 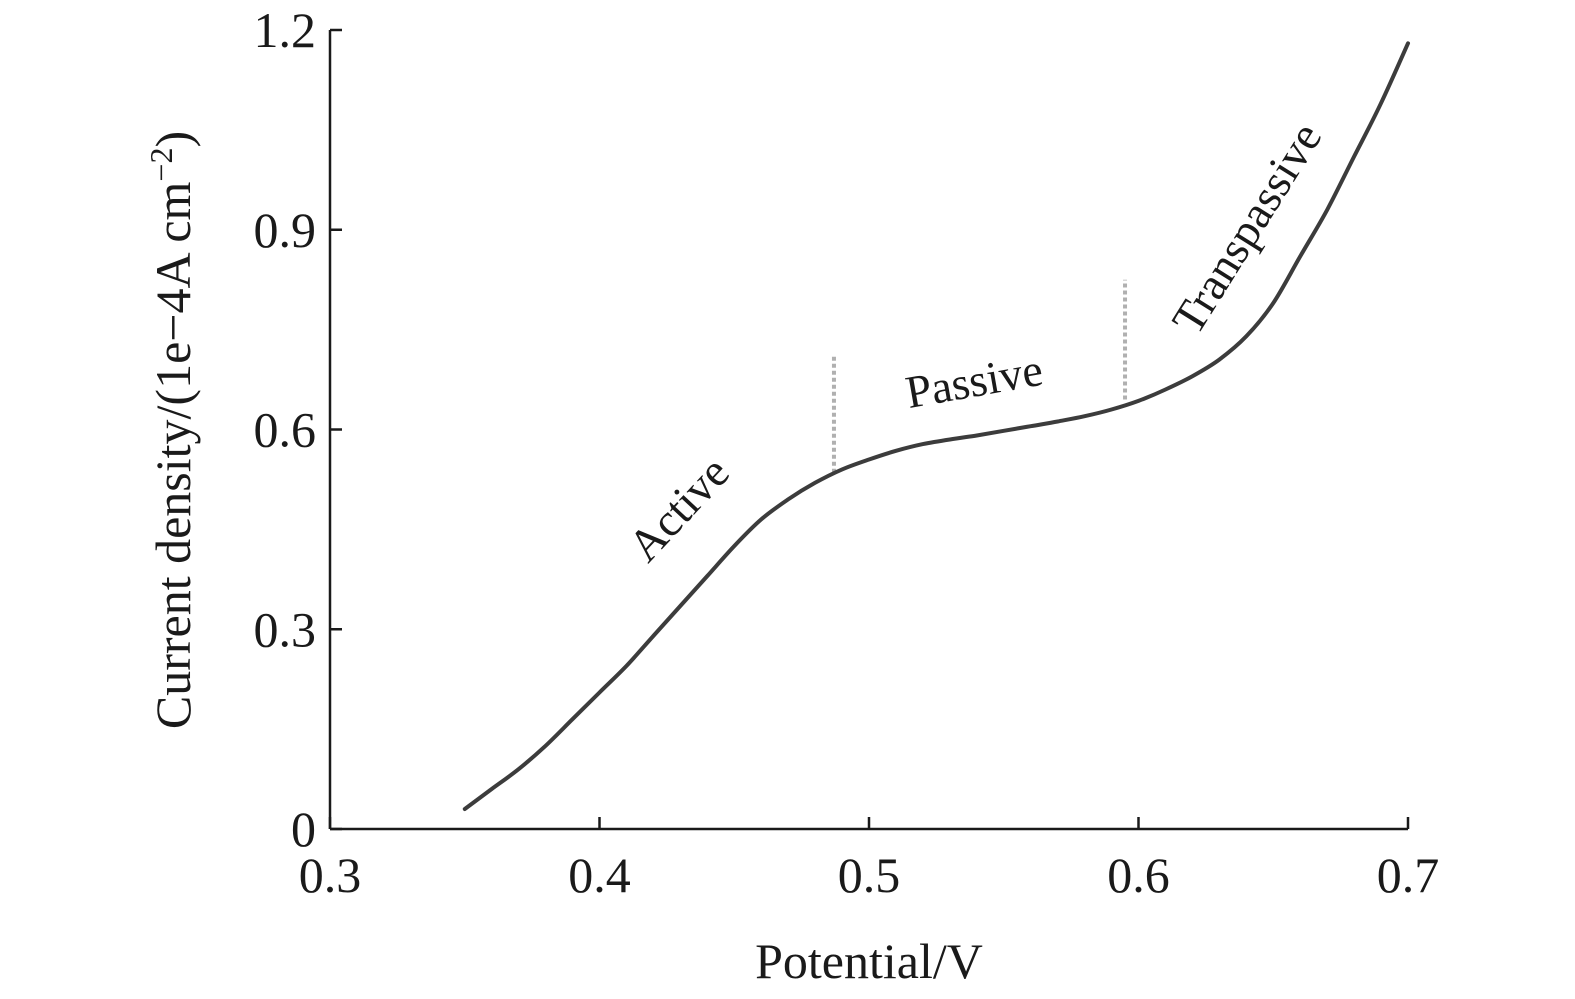 What do you see at coordinates (869, 961) in the screenshot?
I see `x-axis-title: Potential/V` at bounding box center [869, 961].